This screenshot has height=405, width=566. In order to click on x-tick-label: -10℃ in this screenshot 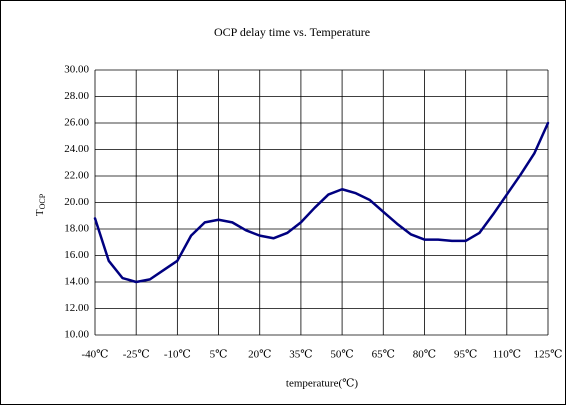, I will do `click(177, 355)`.